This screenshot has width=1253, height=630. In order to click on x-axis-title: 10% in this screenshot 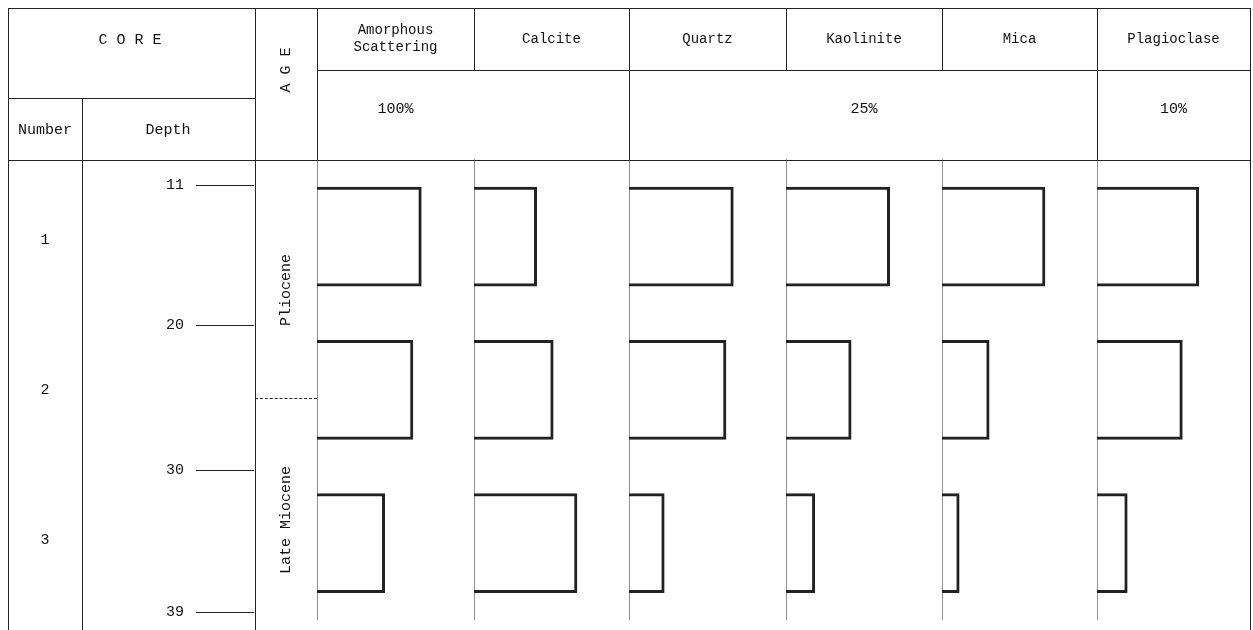, I will do `click(1173, 109)`.